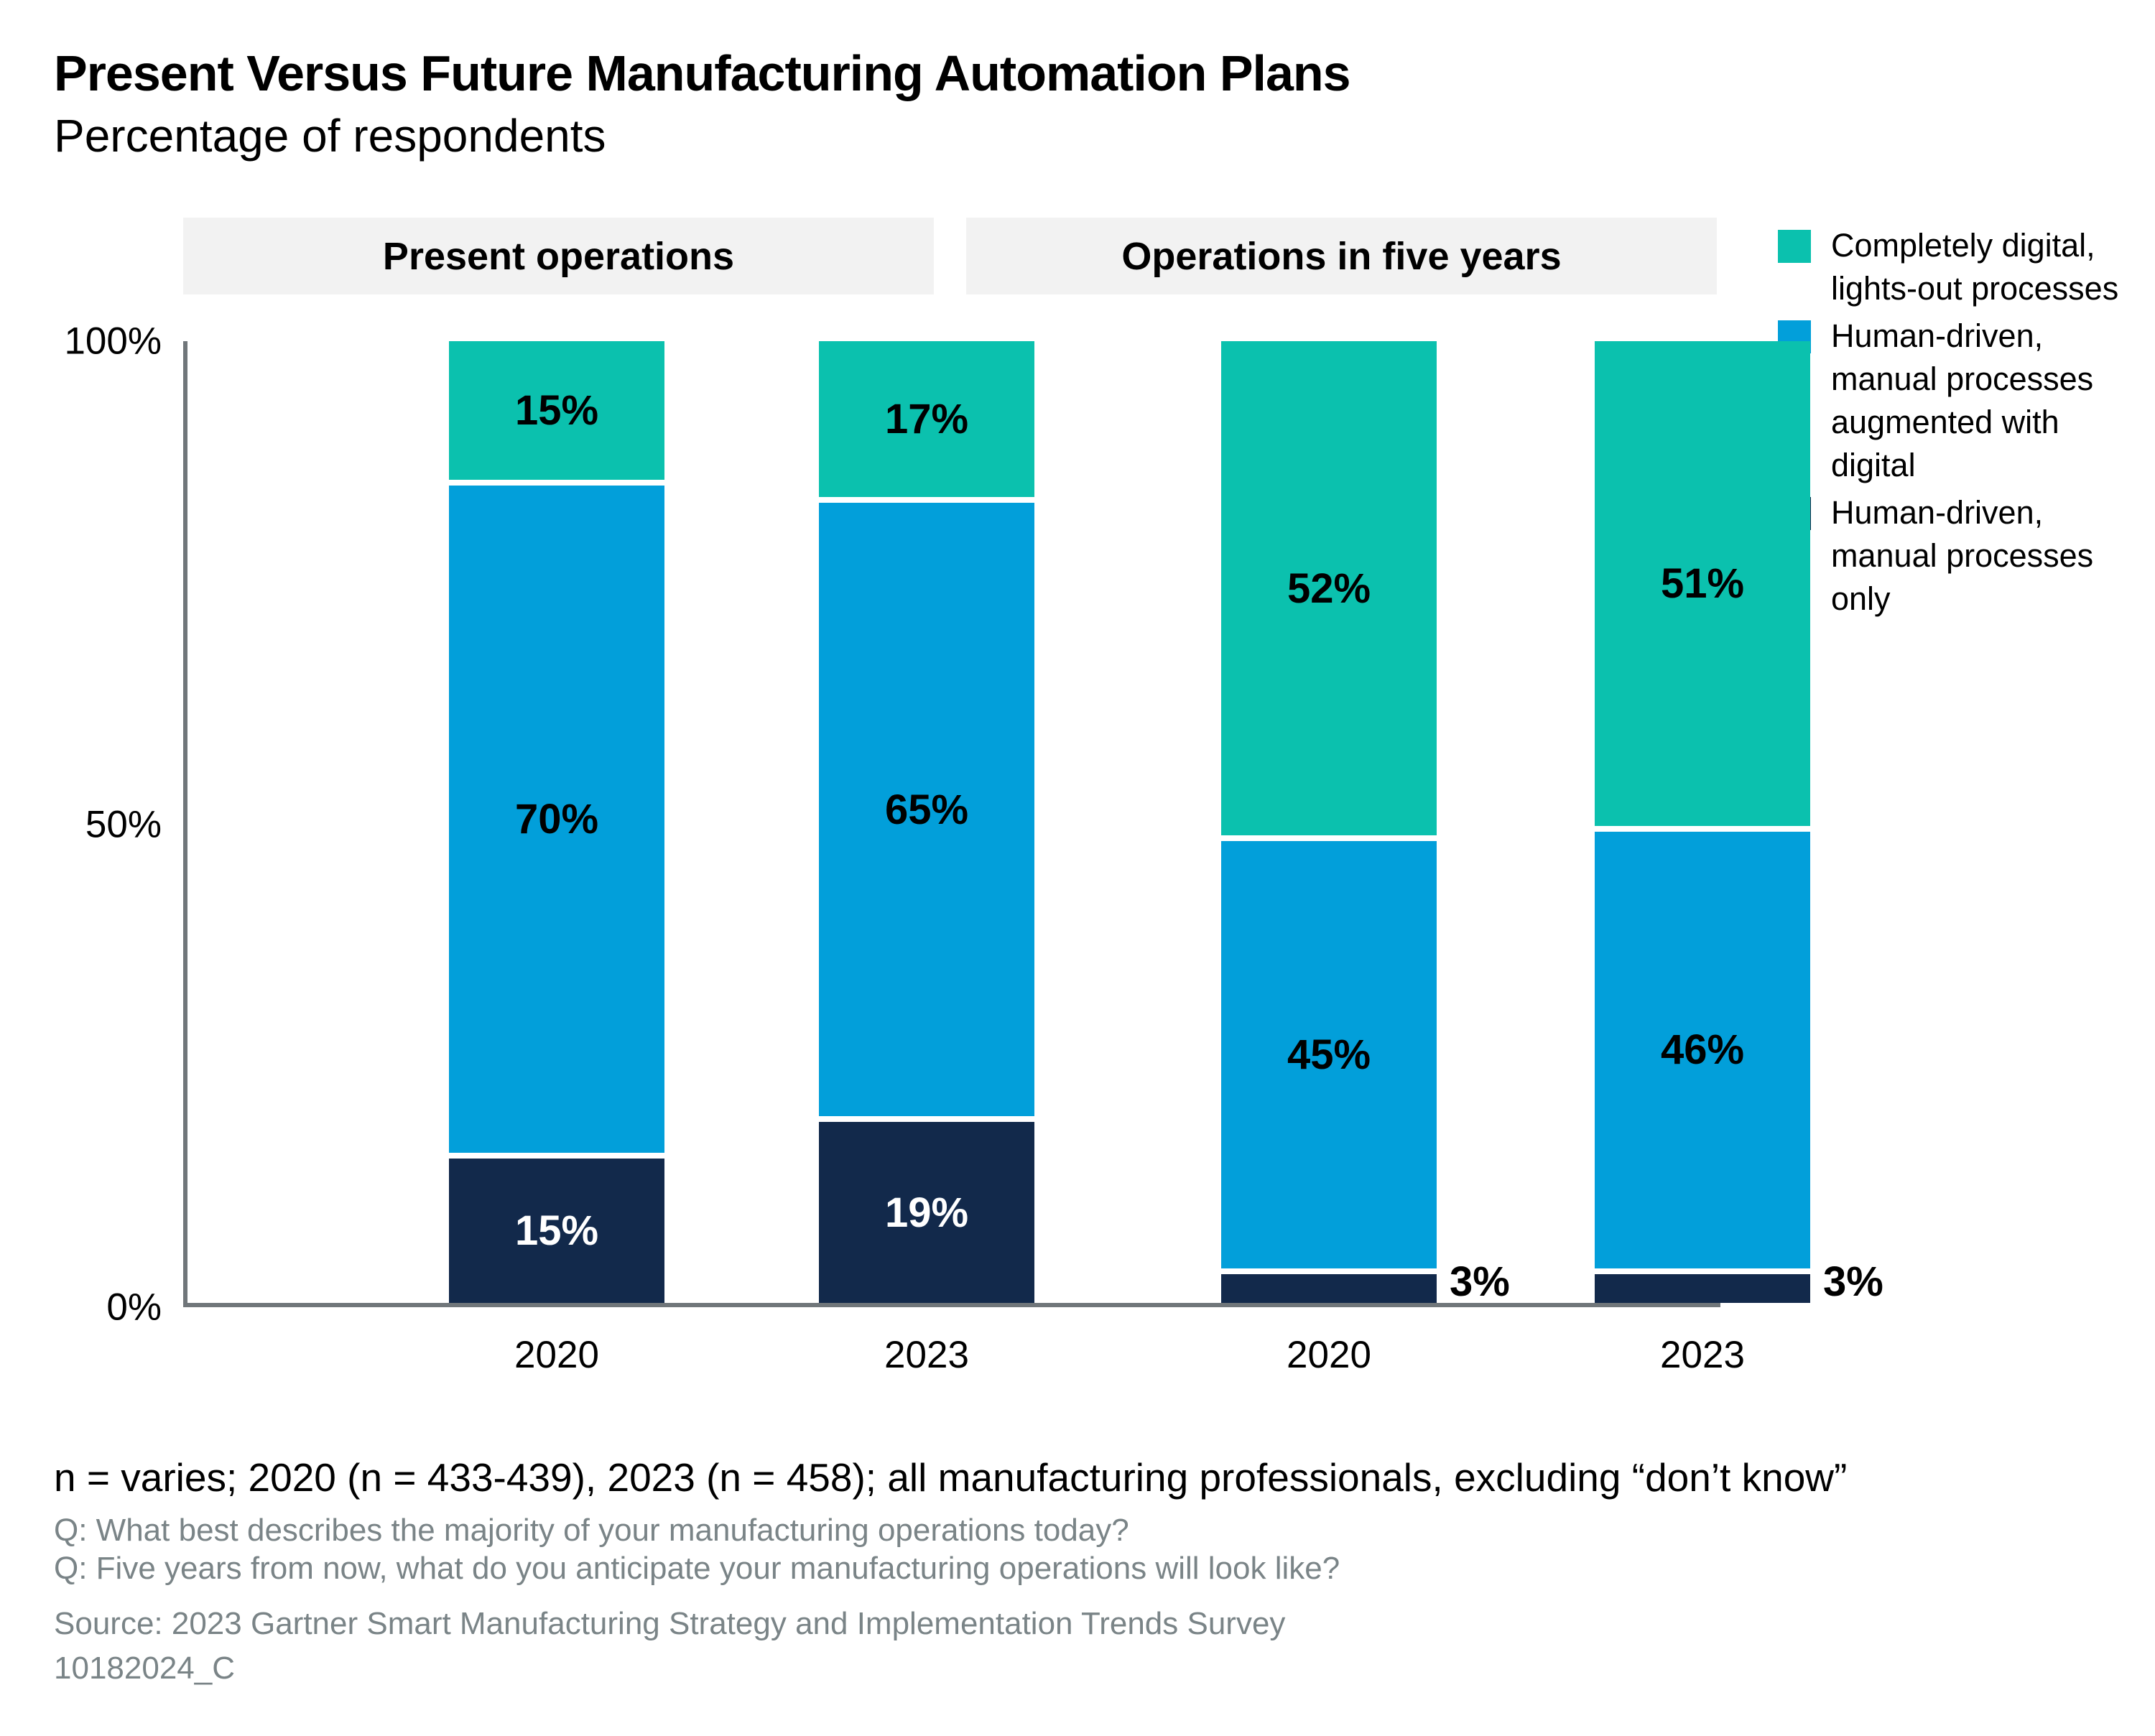 The height and width of the screenshot is (1736, 2155). I want to click on bar-segment-value: 46%, so click(1703, 1050).